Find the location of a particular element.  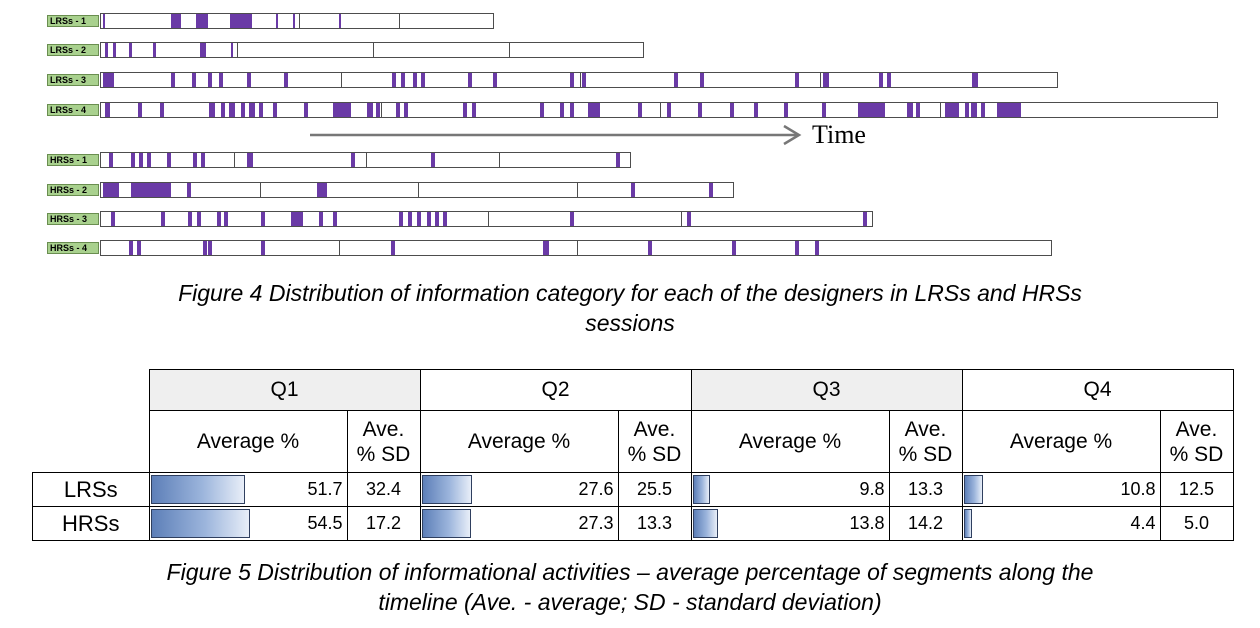

sd-header-line-2: % SD is located at coordinates (383, 454).